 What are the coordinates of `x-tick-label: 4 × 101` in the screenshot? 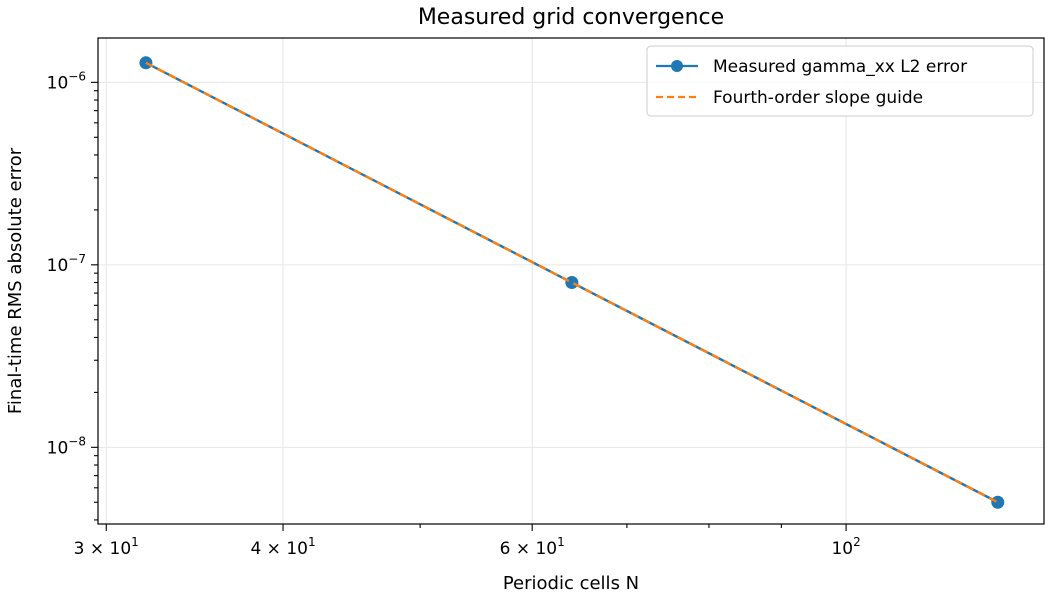 It's located at (282, 547).